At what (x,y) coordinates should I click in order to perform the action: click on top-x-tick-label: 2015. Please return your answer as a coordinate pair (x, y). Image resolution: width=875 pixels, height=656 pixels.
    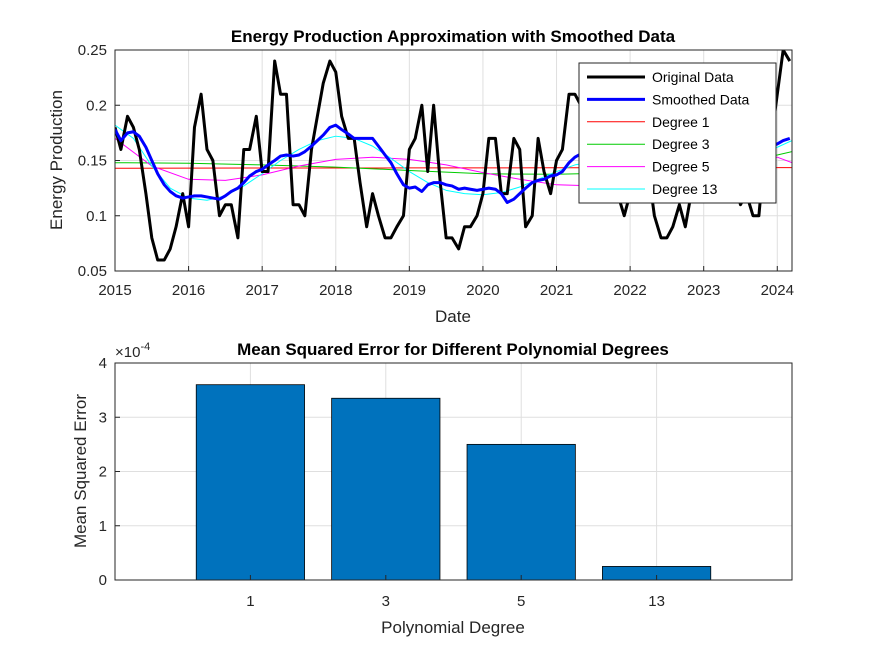
    Looking at the image, I should click on (114, 290).